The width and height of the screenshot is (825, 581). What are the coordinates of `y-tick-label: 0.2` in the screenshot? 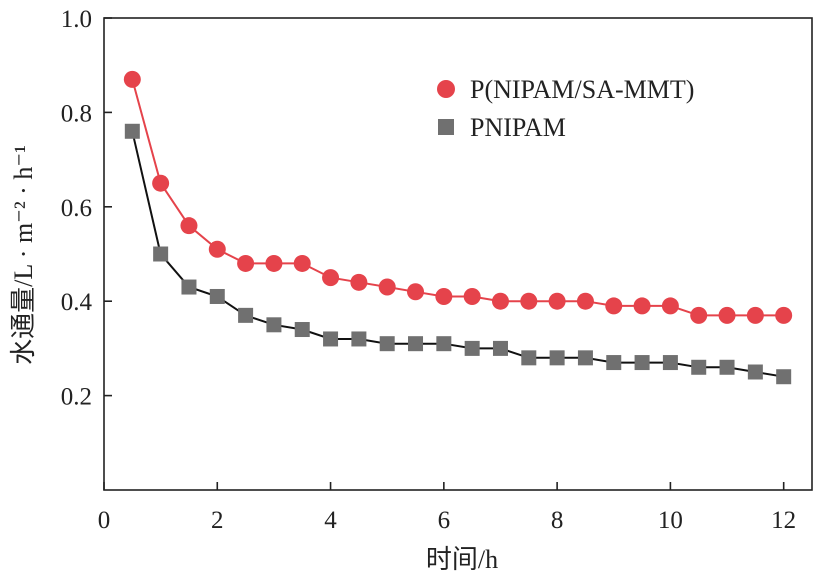 It's located at (76, 397).